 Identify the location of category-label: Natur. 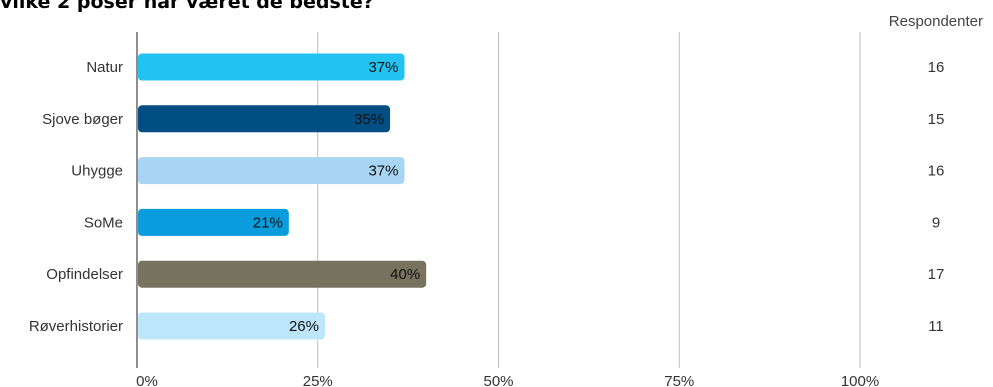
(104, 67).